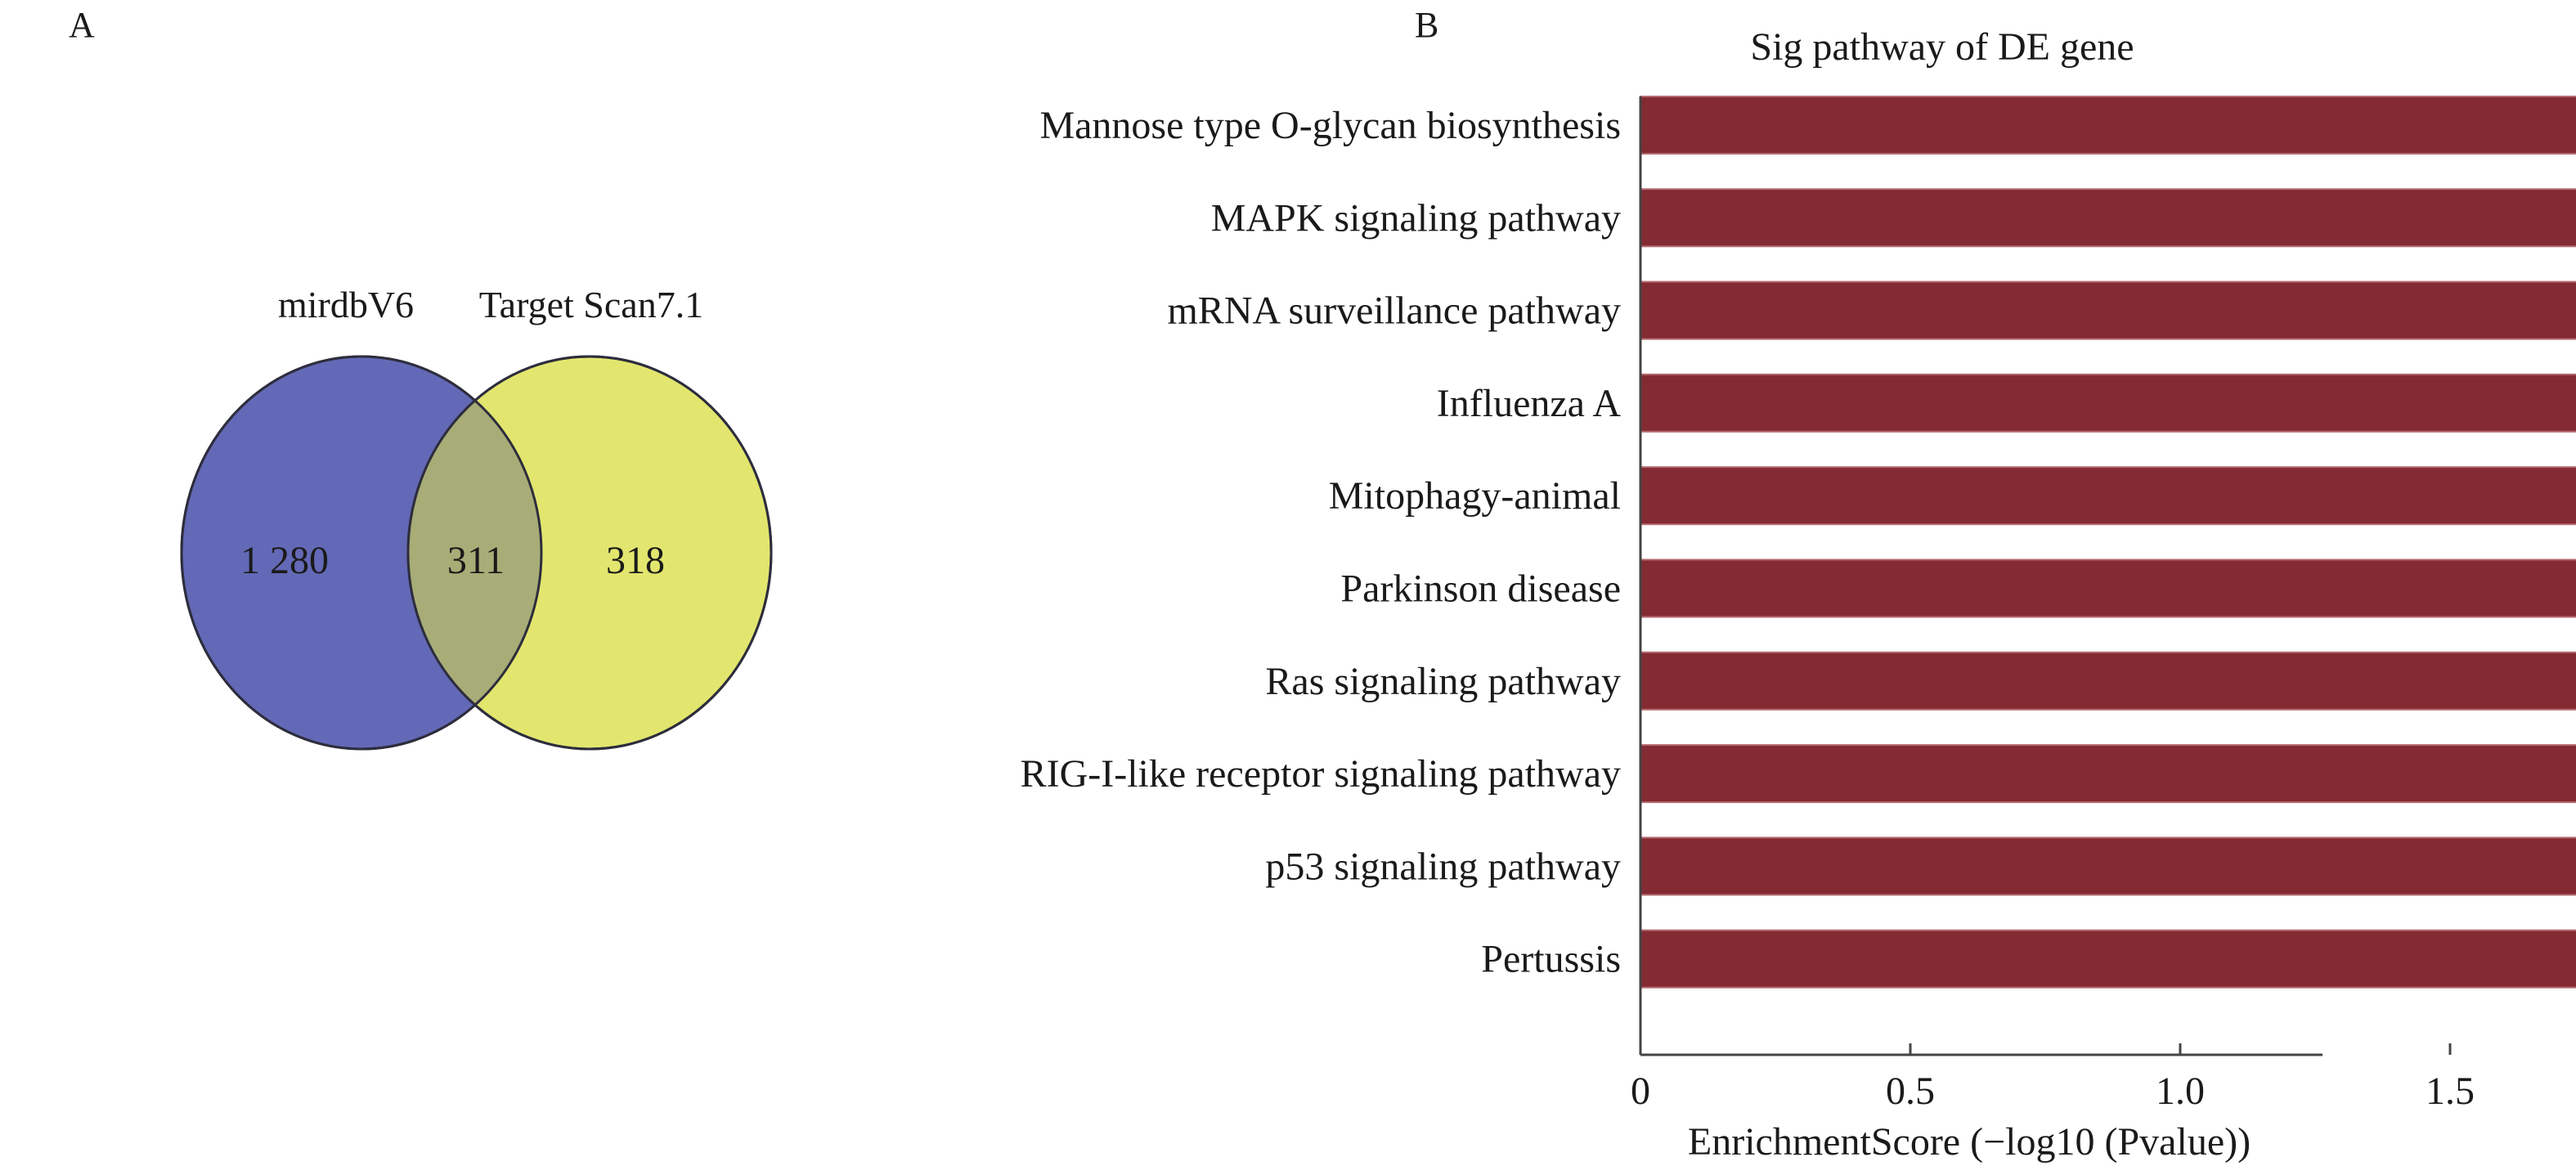 The height and width of the screenshot is (1175, 2576). What do you see at coordinates (1942, 47) in the screenshot?
I see `chart-title: Sig pathway of DE gene` at bounding box center [1942, 47].